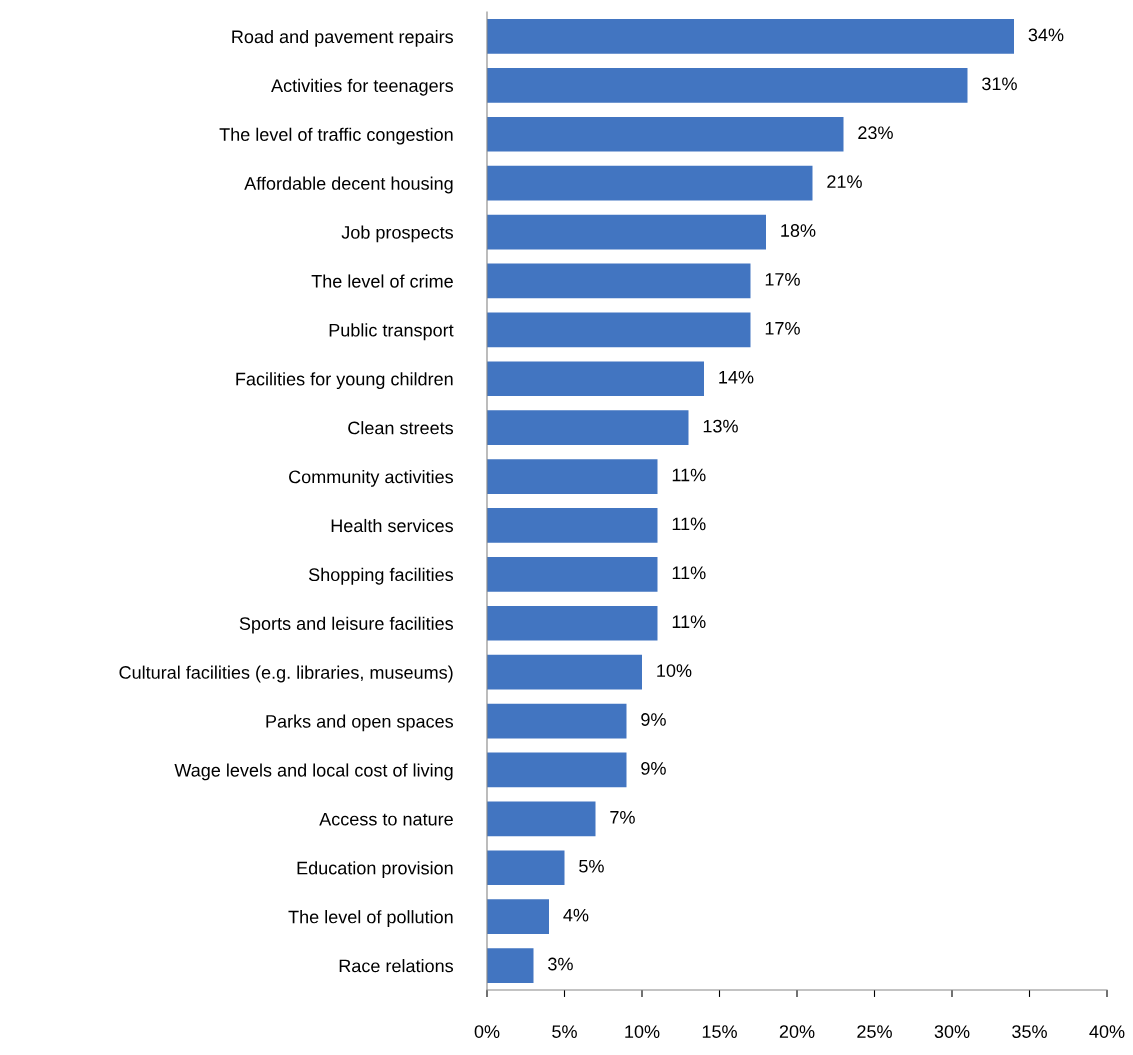  Describe the element at coordinates (381, 576) in the screenshot. I see `y-tick-label: Shopping facilities` at that location.